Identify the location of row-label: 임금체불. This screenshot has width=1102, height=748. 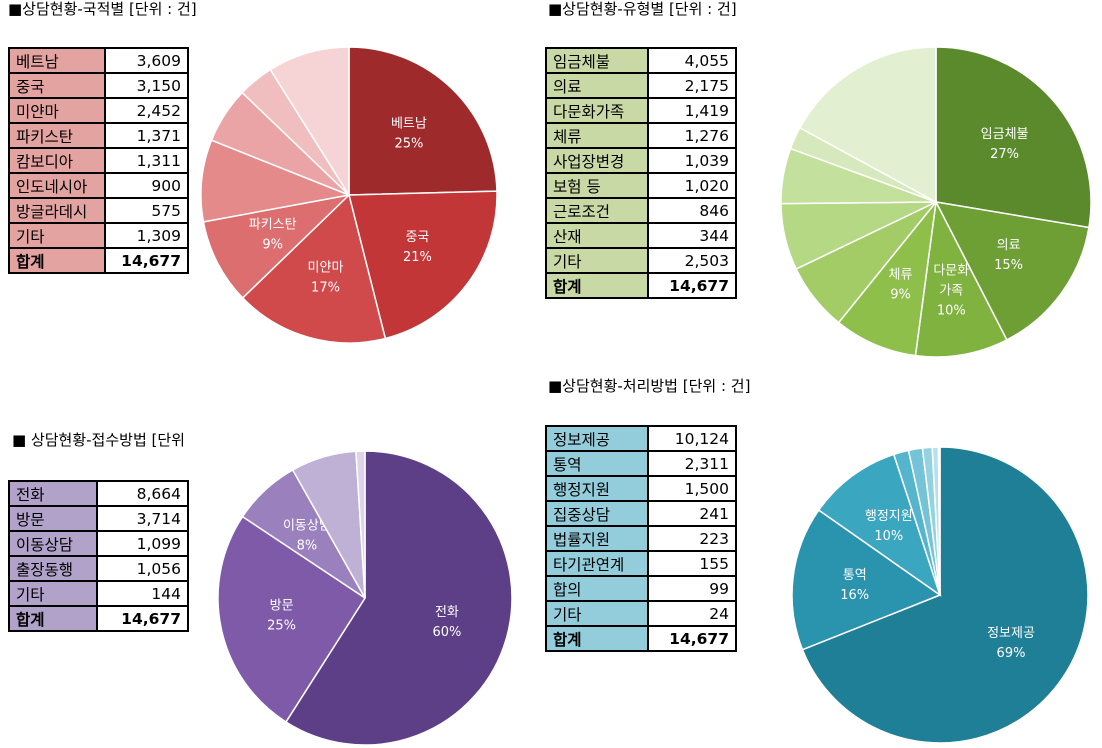
(597, 60).